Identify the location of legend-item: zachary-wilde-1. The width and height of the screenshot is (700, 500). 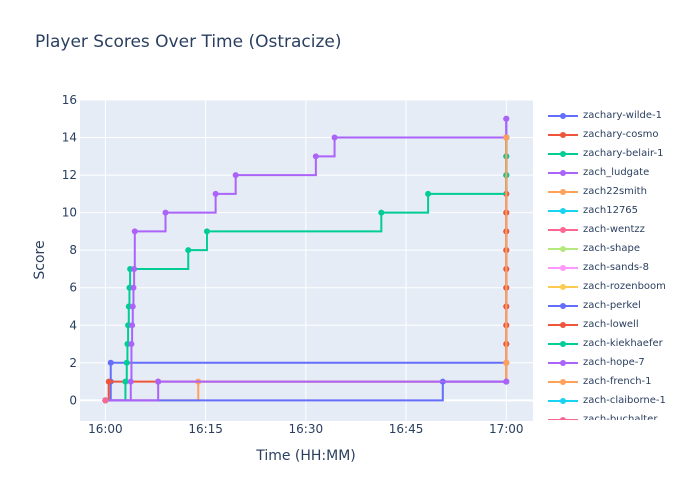
(623, 115).